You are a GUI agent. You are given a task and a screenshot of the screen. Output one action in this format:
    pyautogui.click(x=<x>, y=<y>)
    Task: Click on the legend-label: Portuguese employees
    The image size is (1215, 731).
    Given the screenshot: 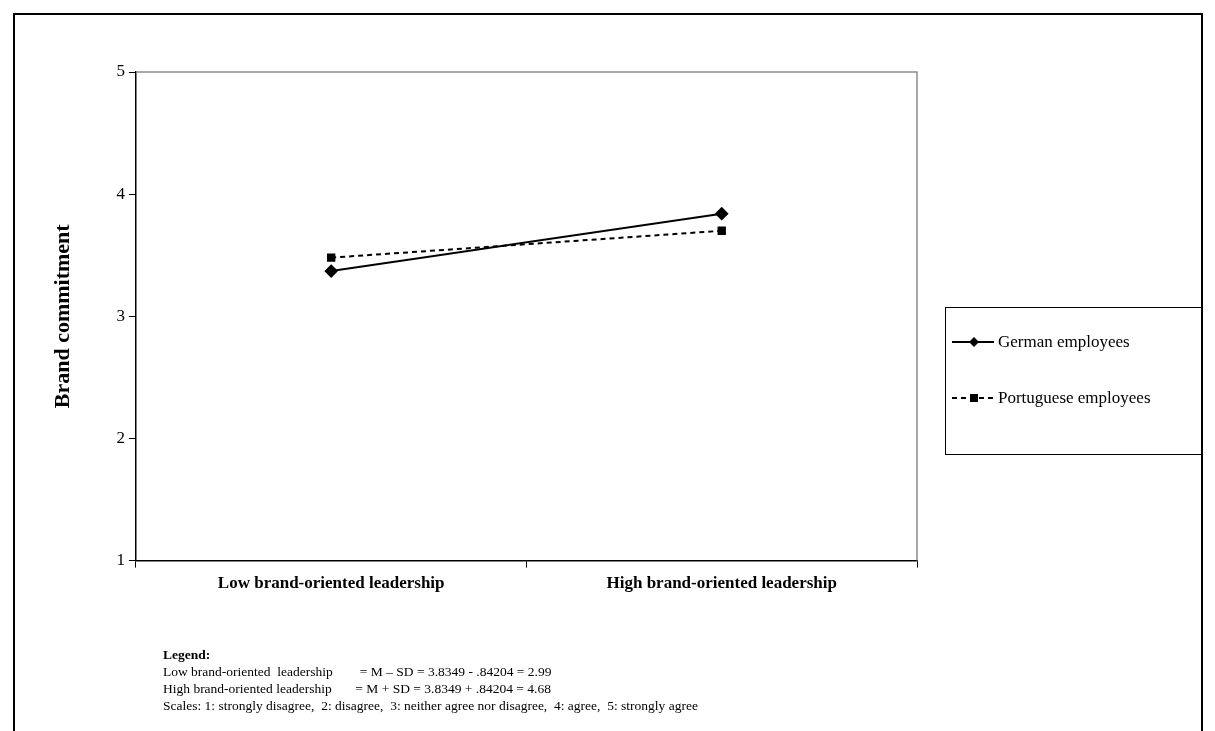 What is the action you would take?
    pyautogui.click(x=1074, y=398)
    